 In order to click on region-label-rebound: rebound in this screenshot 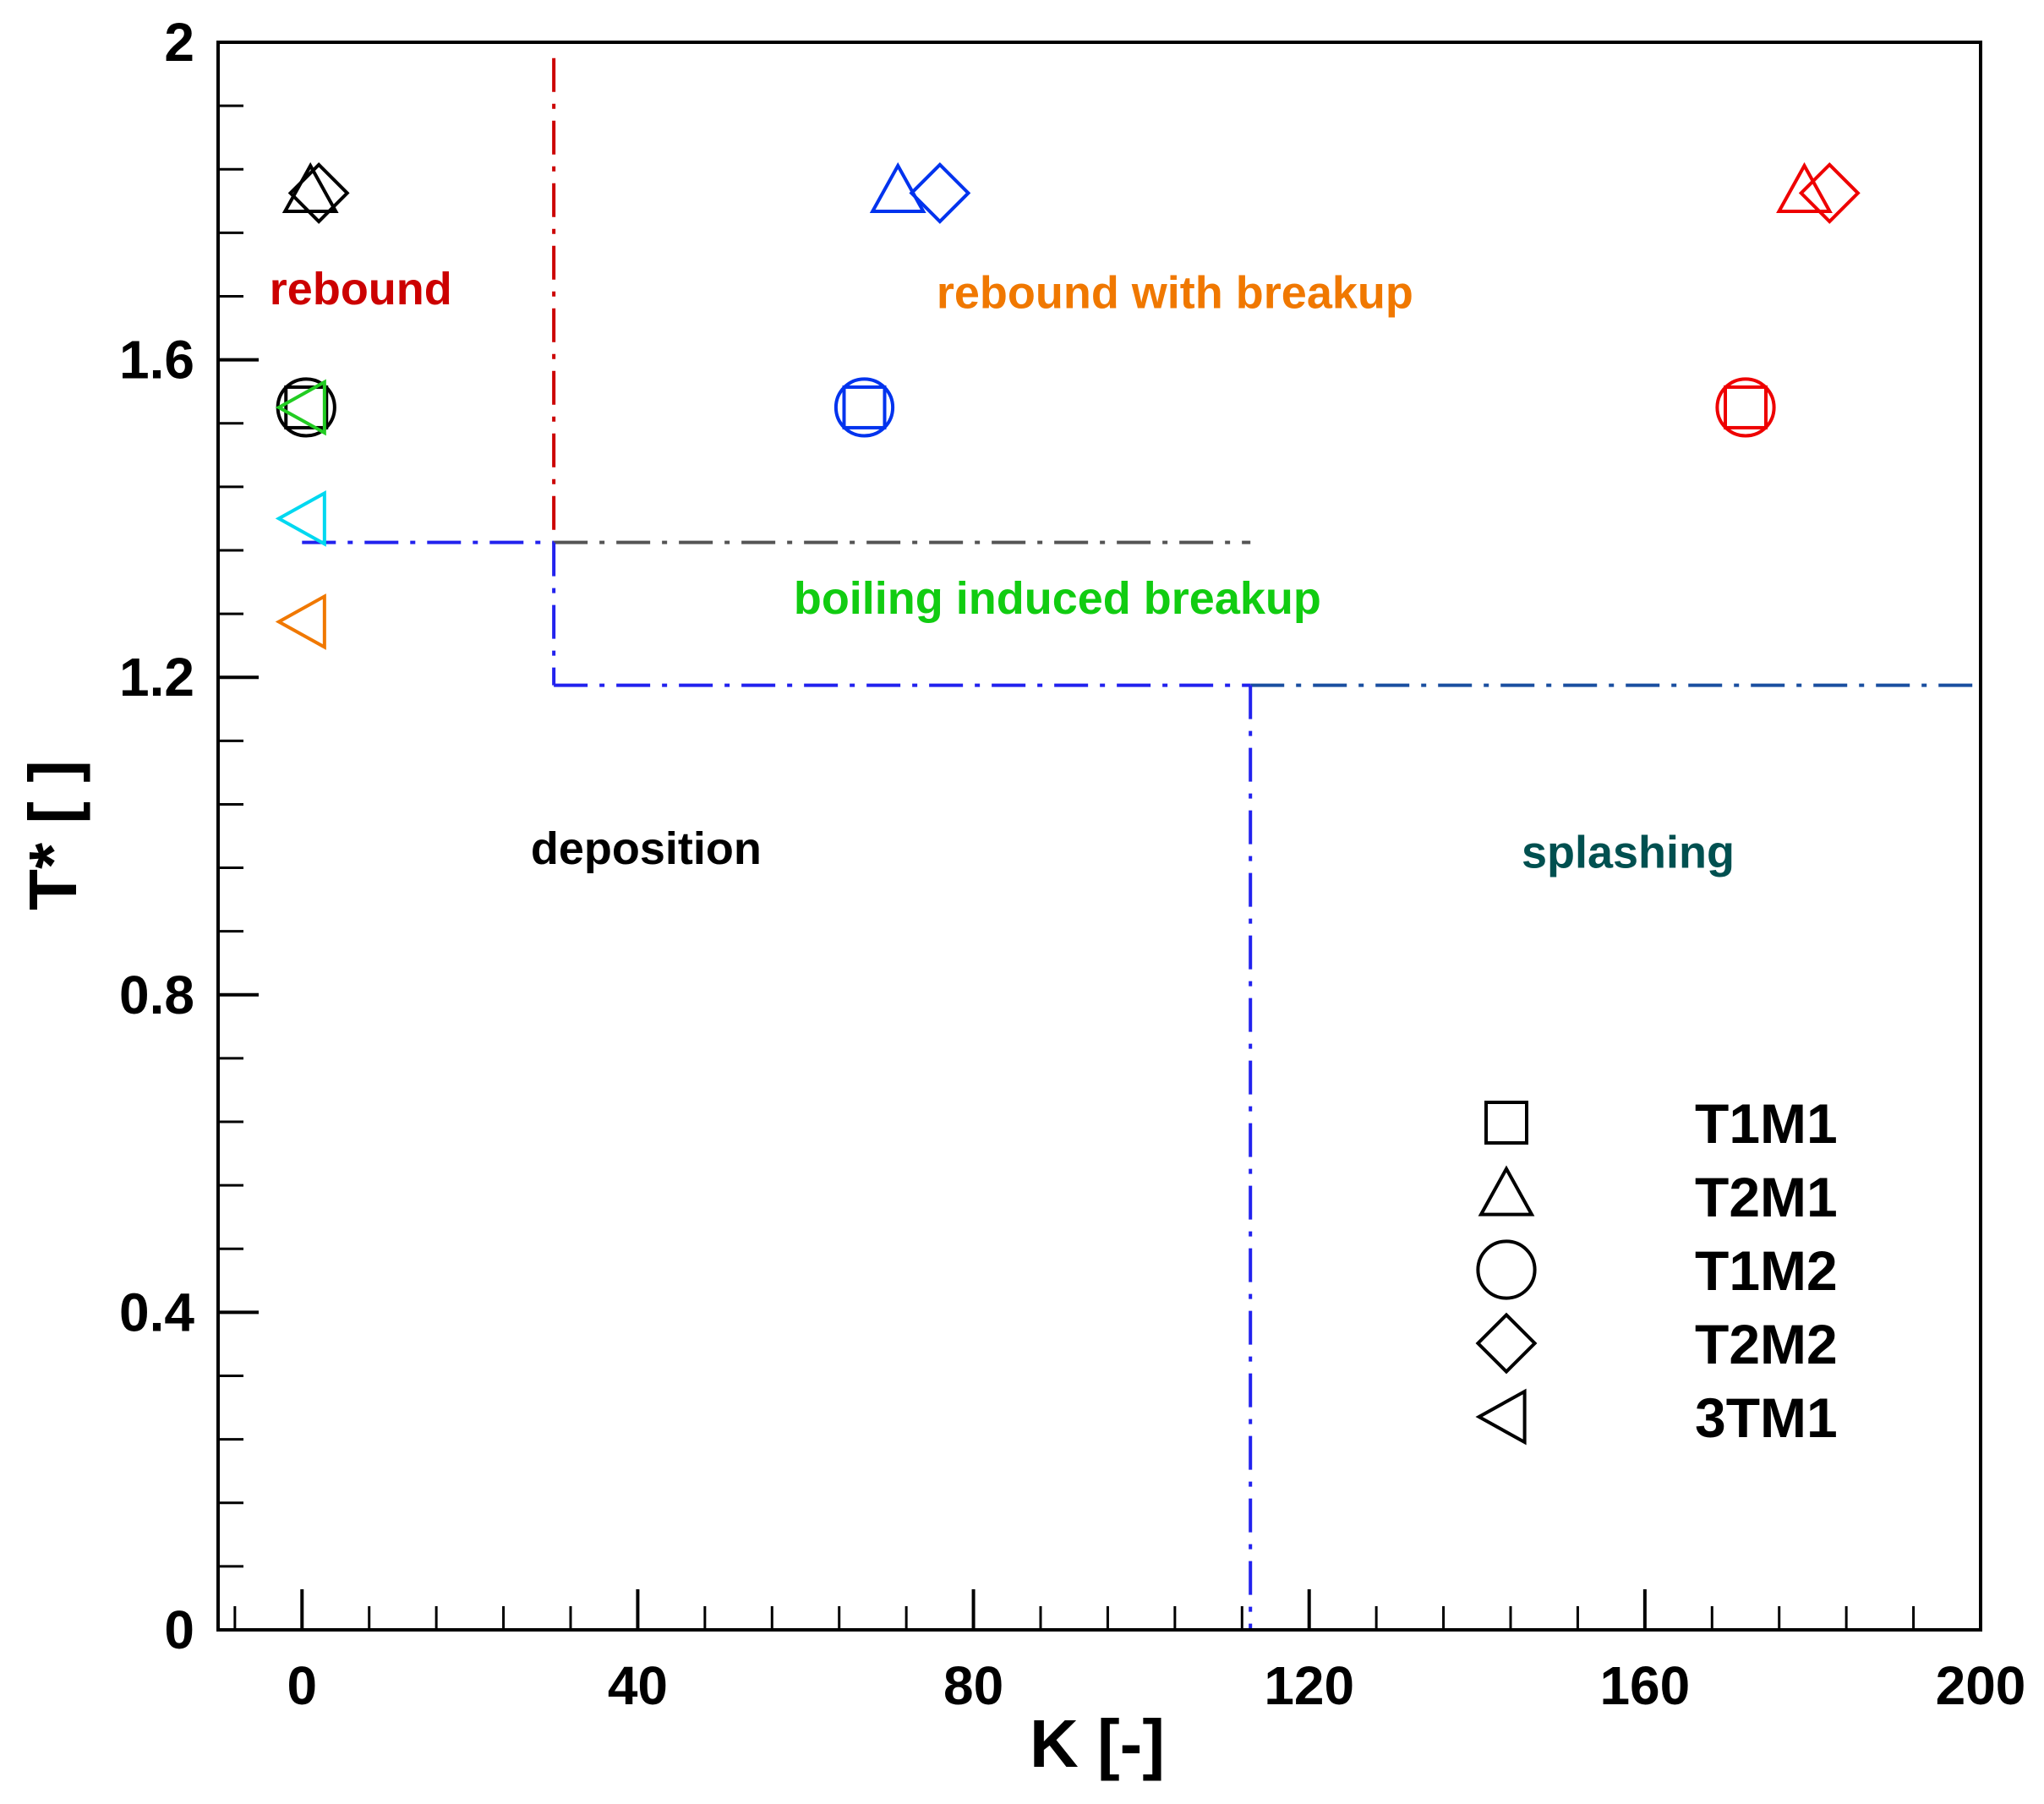, I will do `click(361, 289)`.